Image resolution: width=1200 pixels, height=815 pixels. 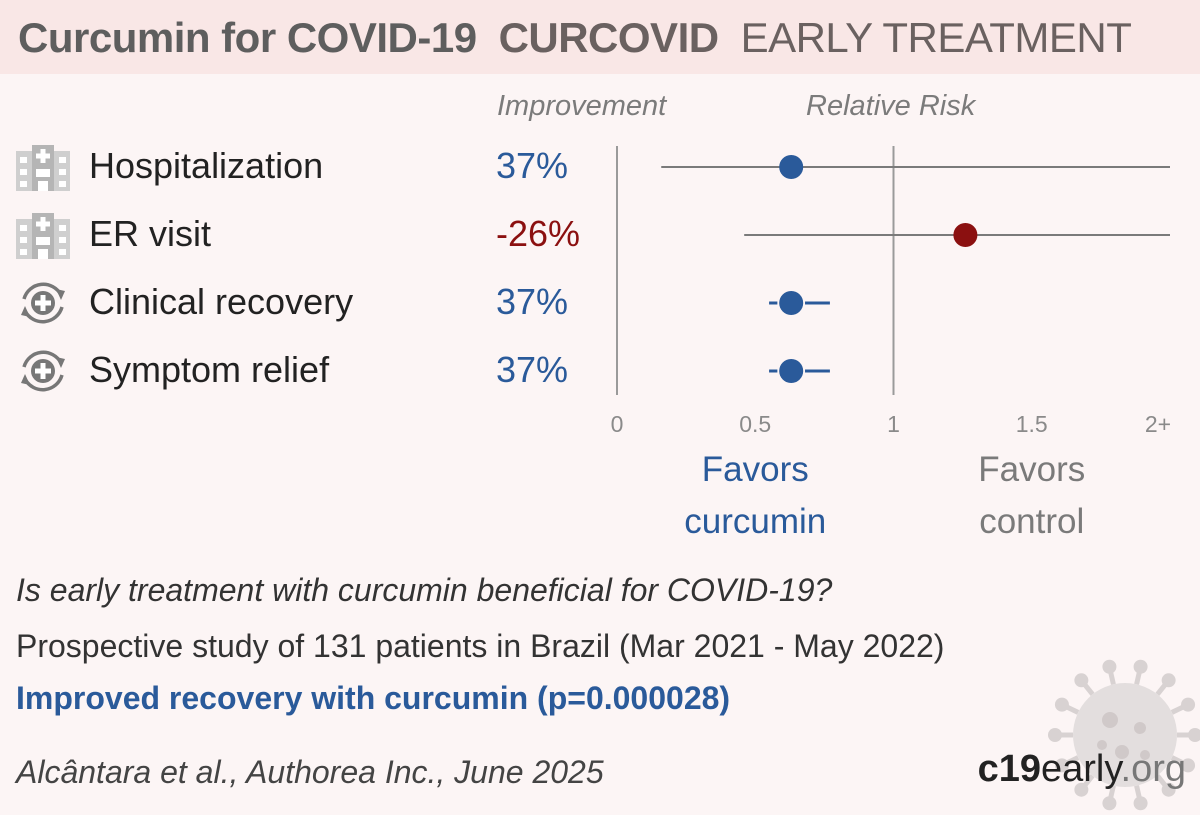 What do you see at coordinates (609, 37) in the screenshot?
I see `title-study: CURCOVID` at bounding box center [609, 37].